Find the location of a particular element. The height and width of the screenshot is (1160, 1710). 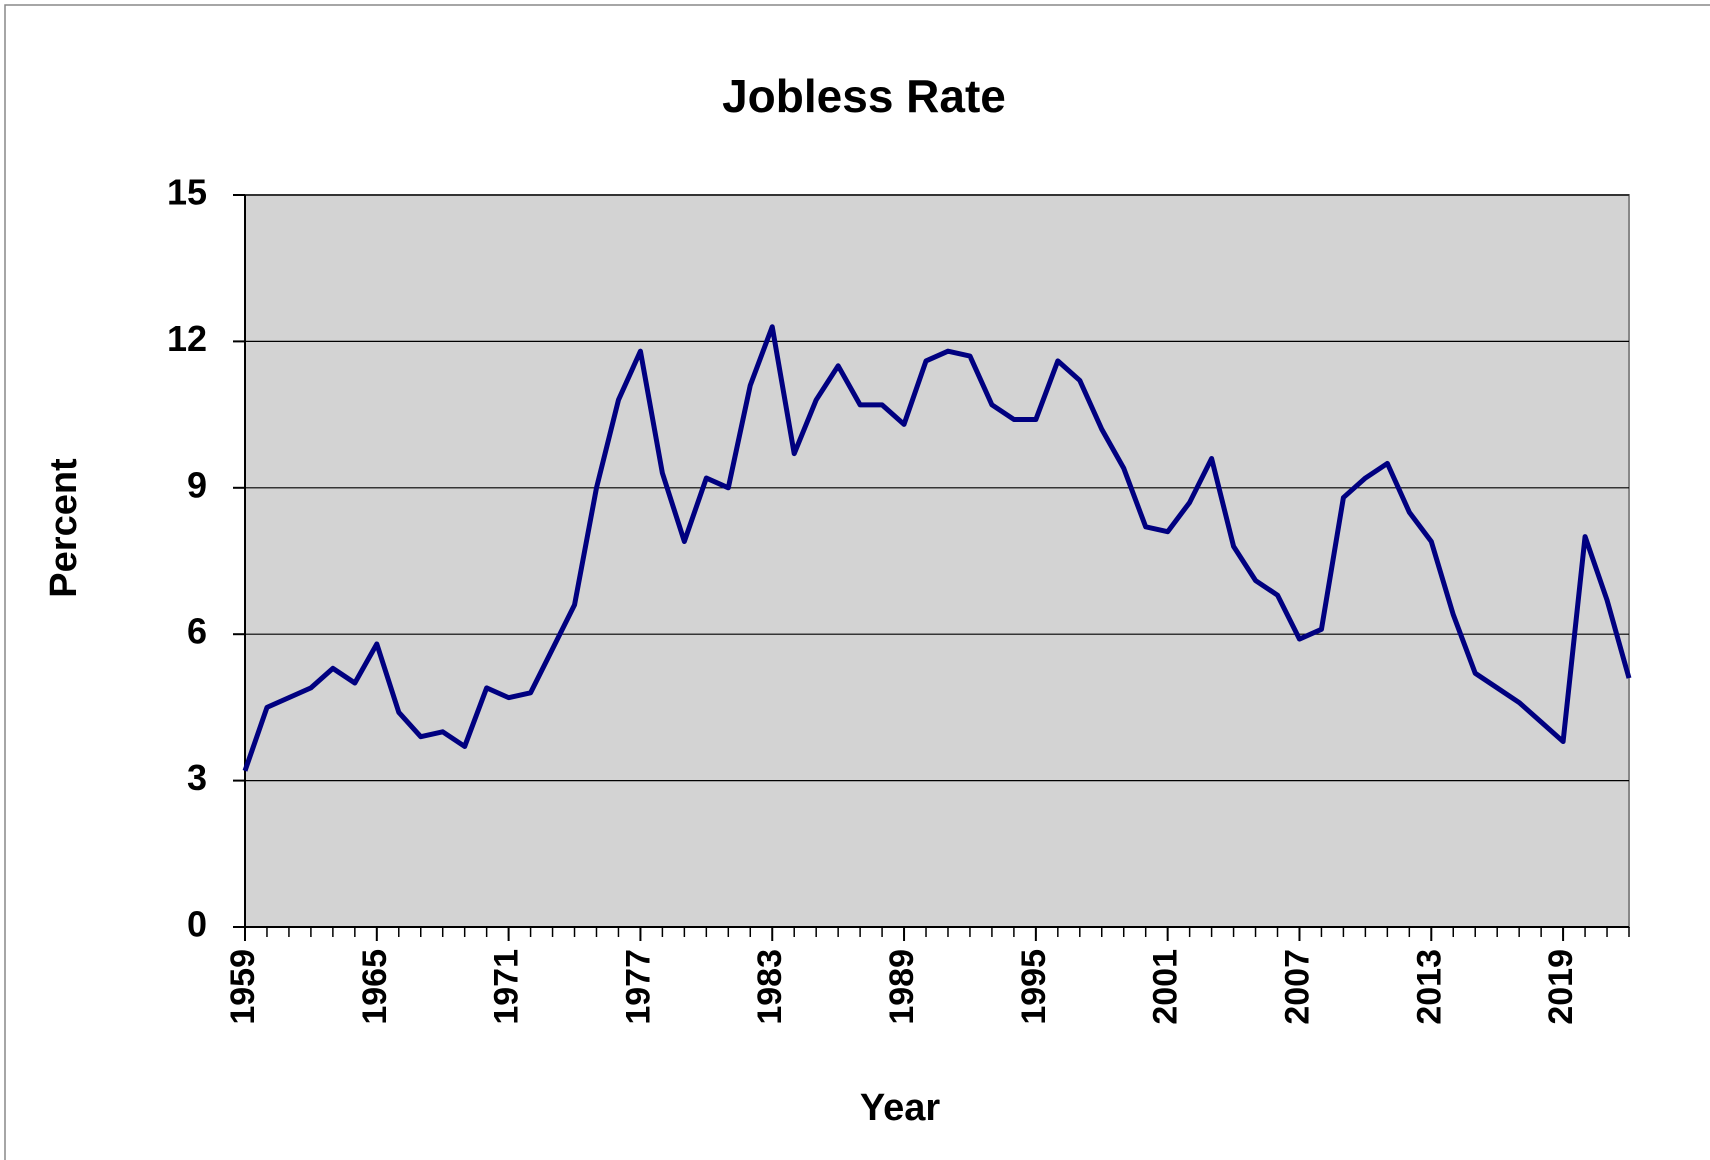

chart-title: Jobless Rate is located at coordinates (864, 96).